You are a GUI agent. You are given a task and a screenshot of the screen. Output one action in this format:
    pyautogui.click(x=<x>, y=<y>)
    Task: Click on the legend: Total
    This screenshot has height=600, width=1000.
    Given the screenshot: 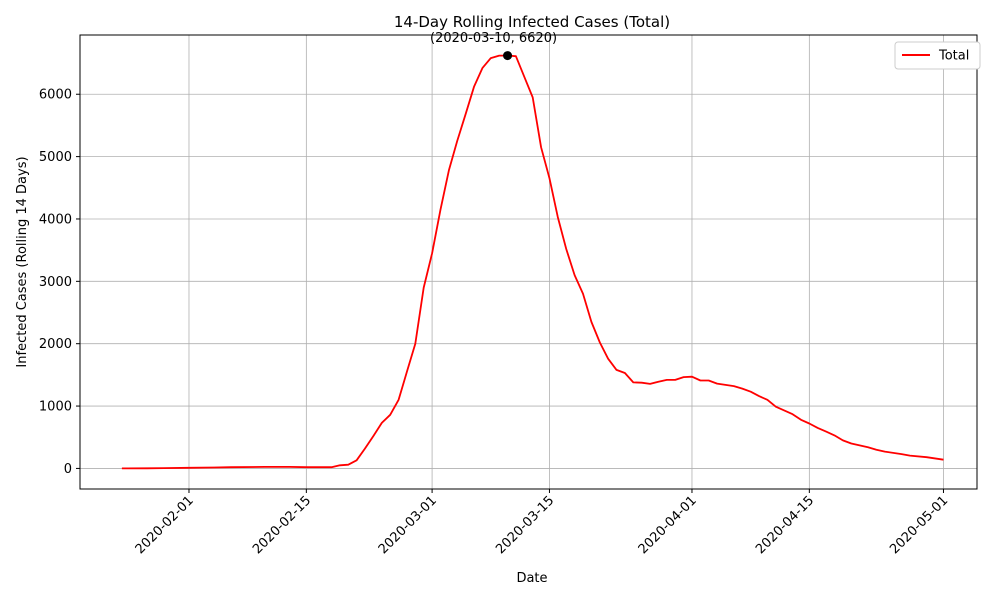 What is the action you would take?
    pyautogui.click(x=937, y=55)
    